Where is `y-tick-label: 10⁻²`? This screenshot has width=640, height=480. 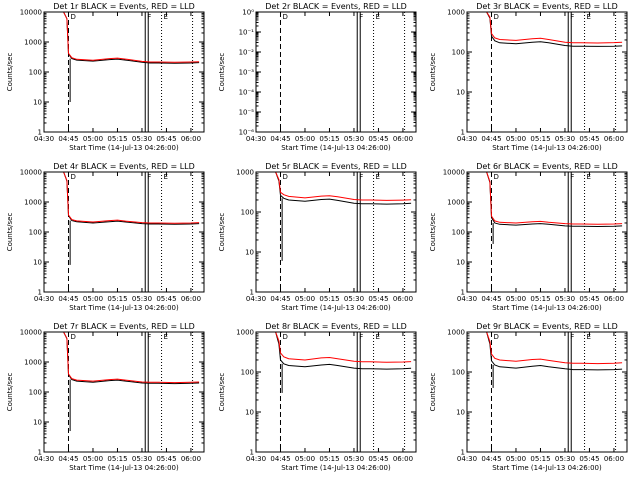 y-tick-label: 10⁻² is located at coordinates (247, 53).